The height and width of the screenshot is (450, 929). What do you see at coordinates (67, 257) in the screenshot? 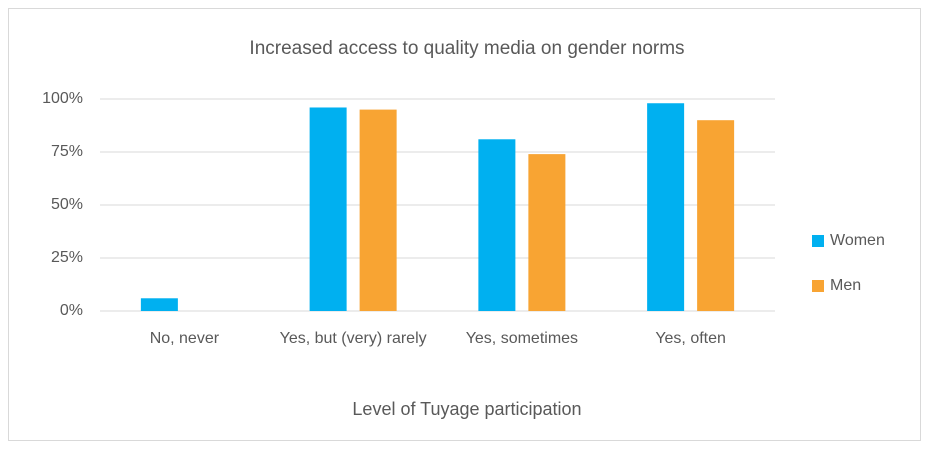
I see `y-tick-label: 25%` at bounding box center [67, 257].